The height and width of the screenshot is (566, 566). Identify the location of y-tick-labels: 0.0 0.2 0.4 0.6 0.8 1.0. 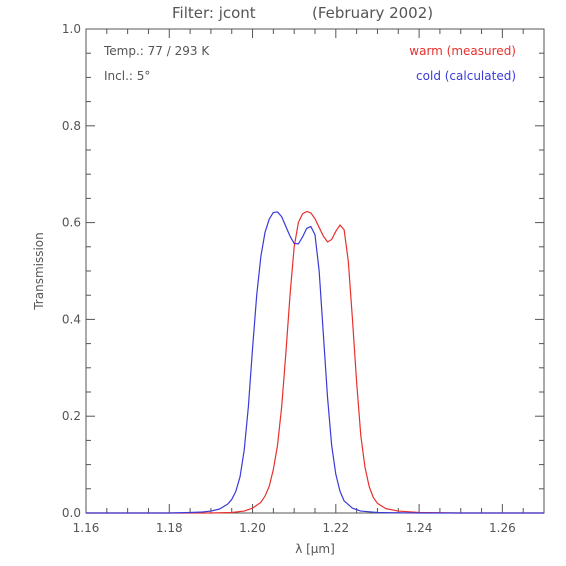
(71, 271).